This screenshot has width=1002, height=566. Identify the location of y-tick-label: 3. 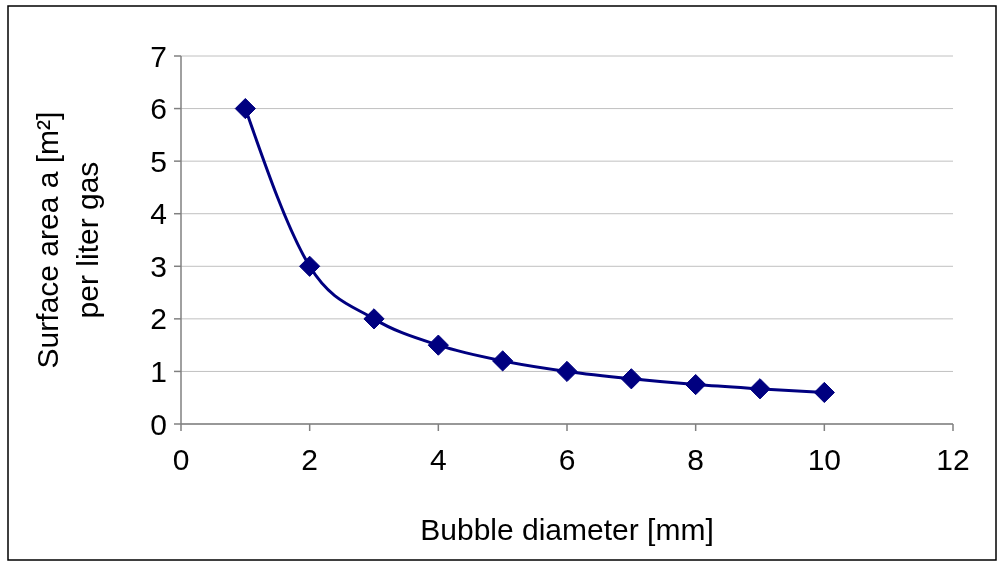
(158, 266).